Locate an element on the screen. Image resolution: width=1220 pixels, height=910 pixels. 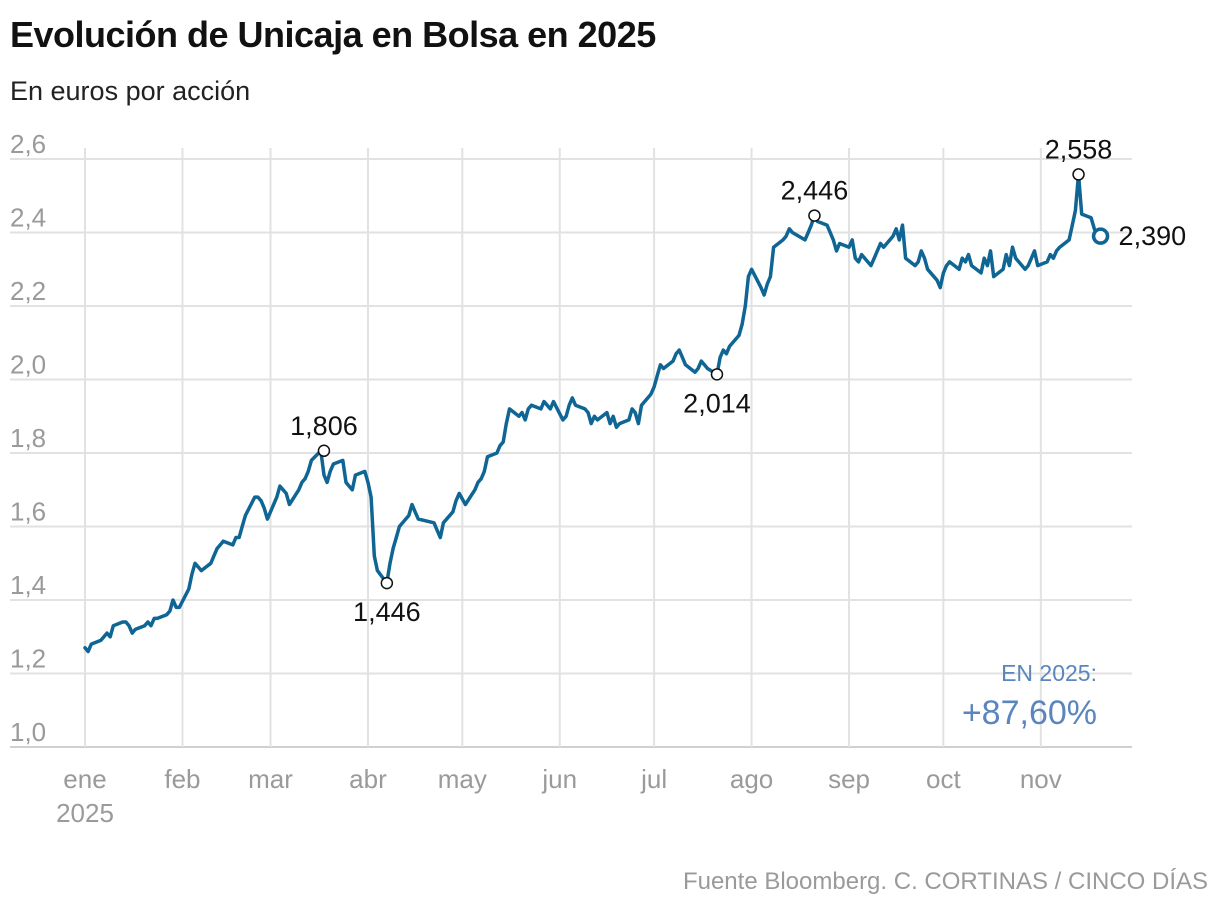
annotation-label: 2,558 is located at coordinates (1079, 149).